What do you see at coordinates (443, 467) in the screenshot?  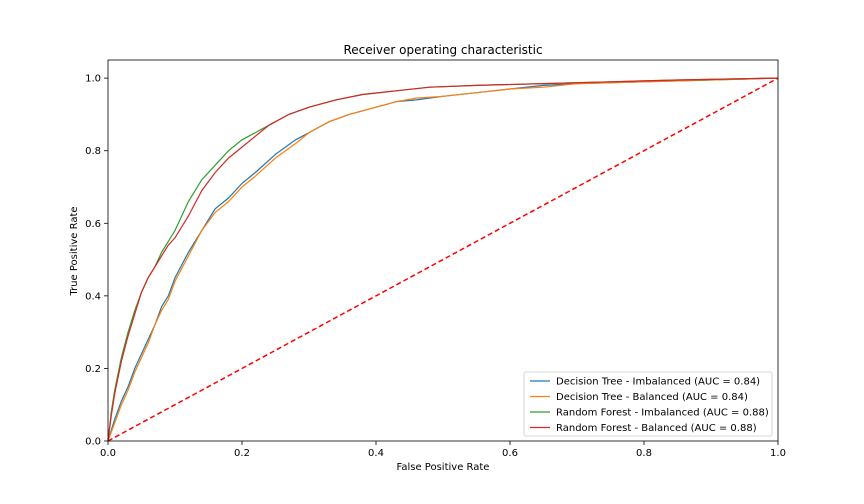 I see `x-axis-label: False Positive Rate` at bounding box center [443, 467].